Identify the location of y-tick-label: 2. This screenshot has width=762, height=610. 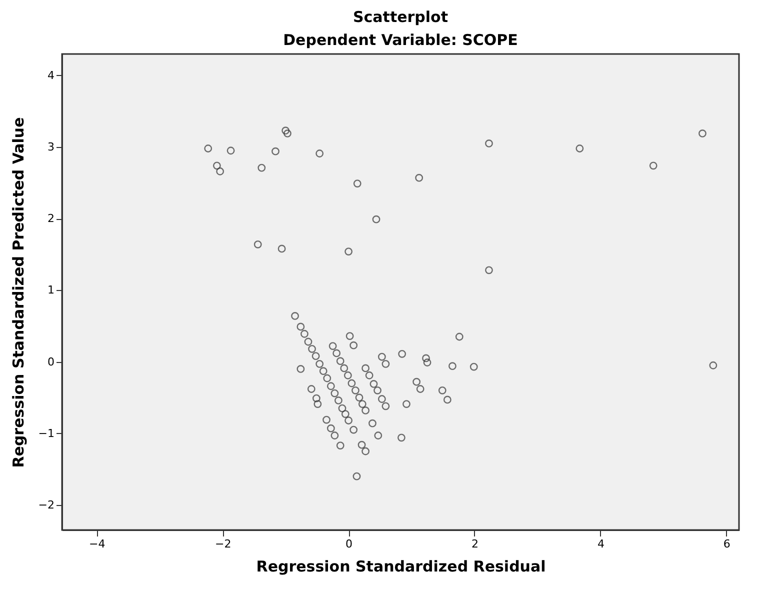
(51, 219).